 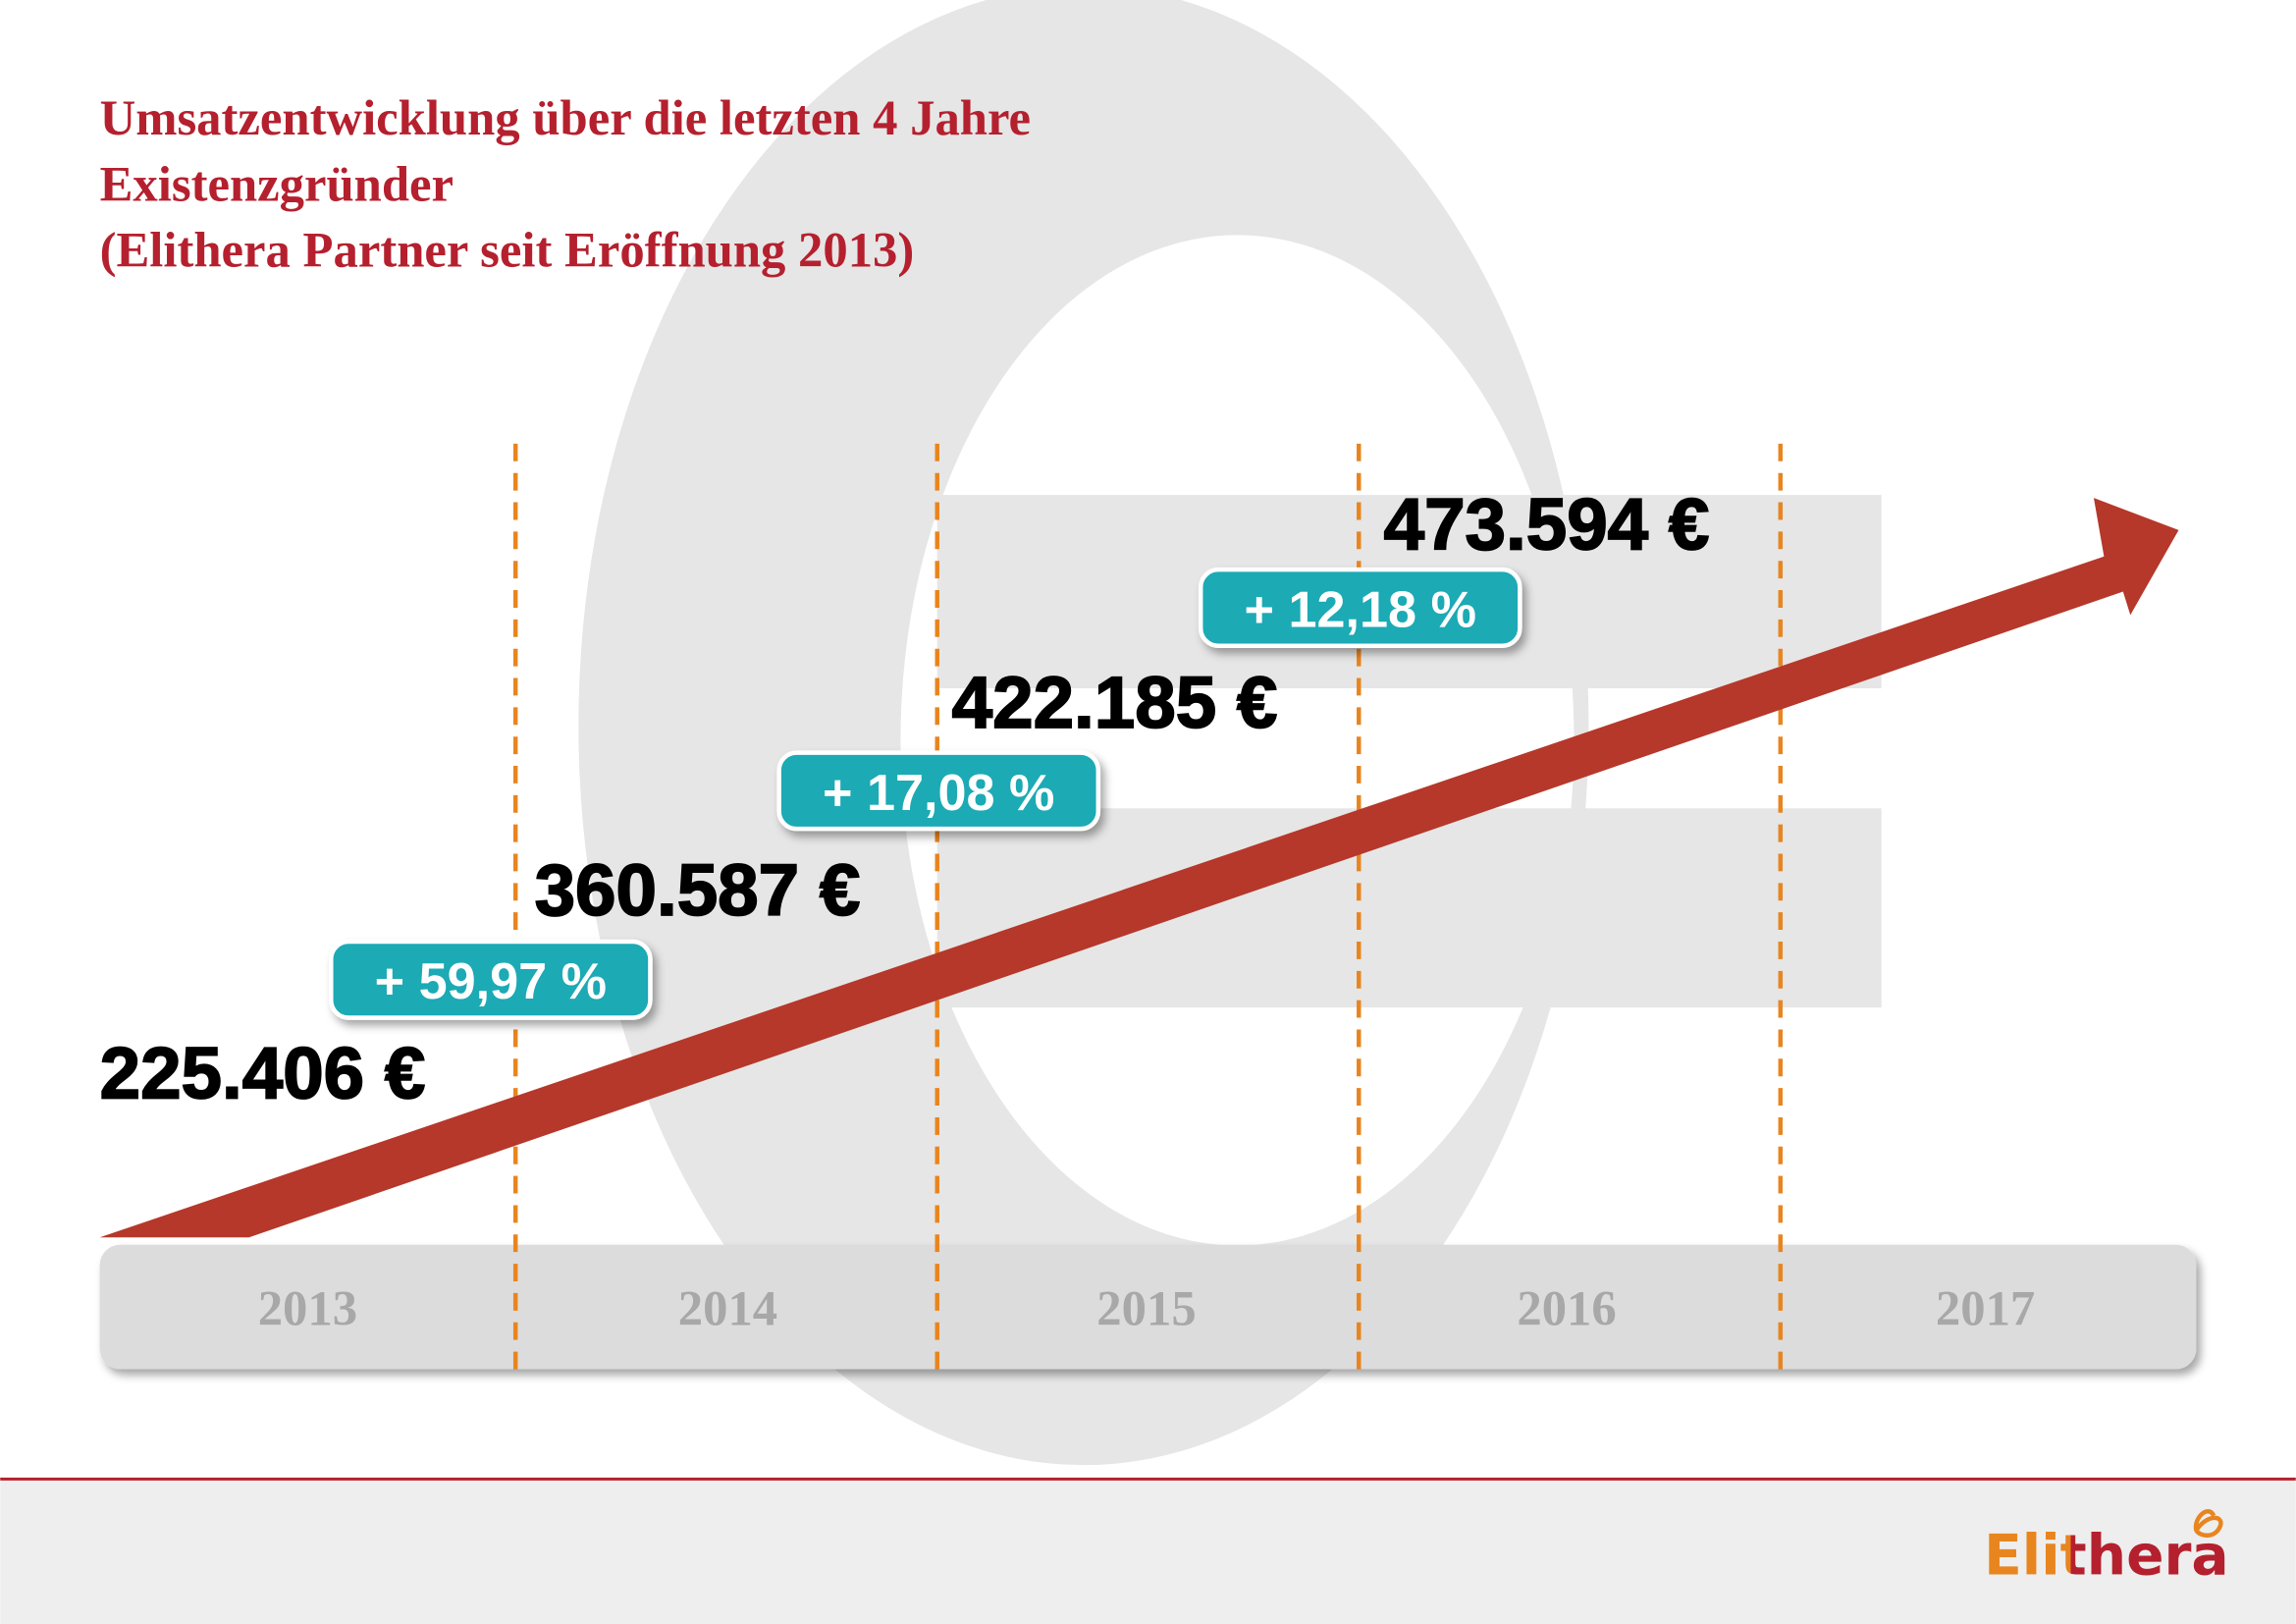 I want to click on year-label: 2017, so click(x=1985, y=1308).